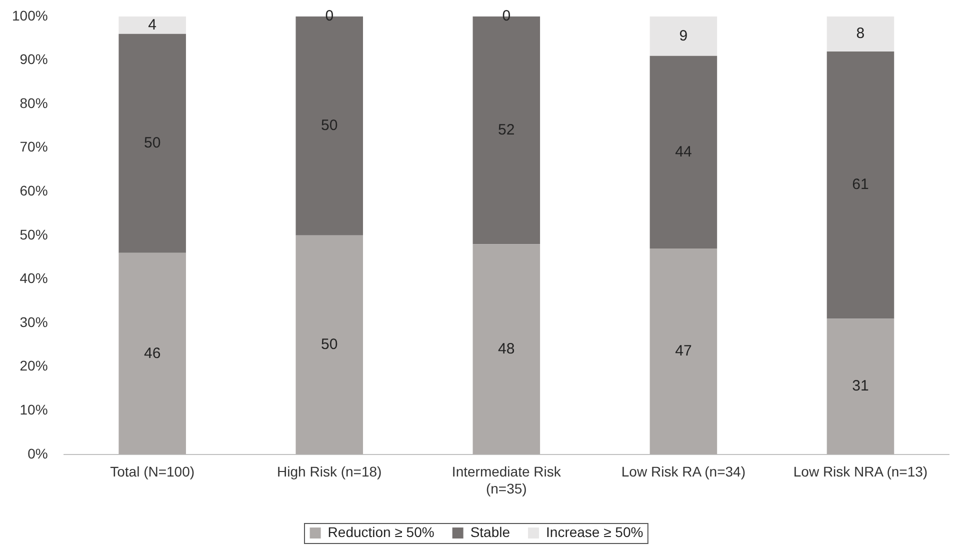  I want to click on y-tick-label: 20%, so click(34, 366).